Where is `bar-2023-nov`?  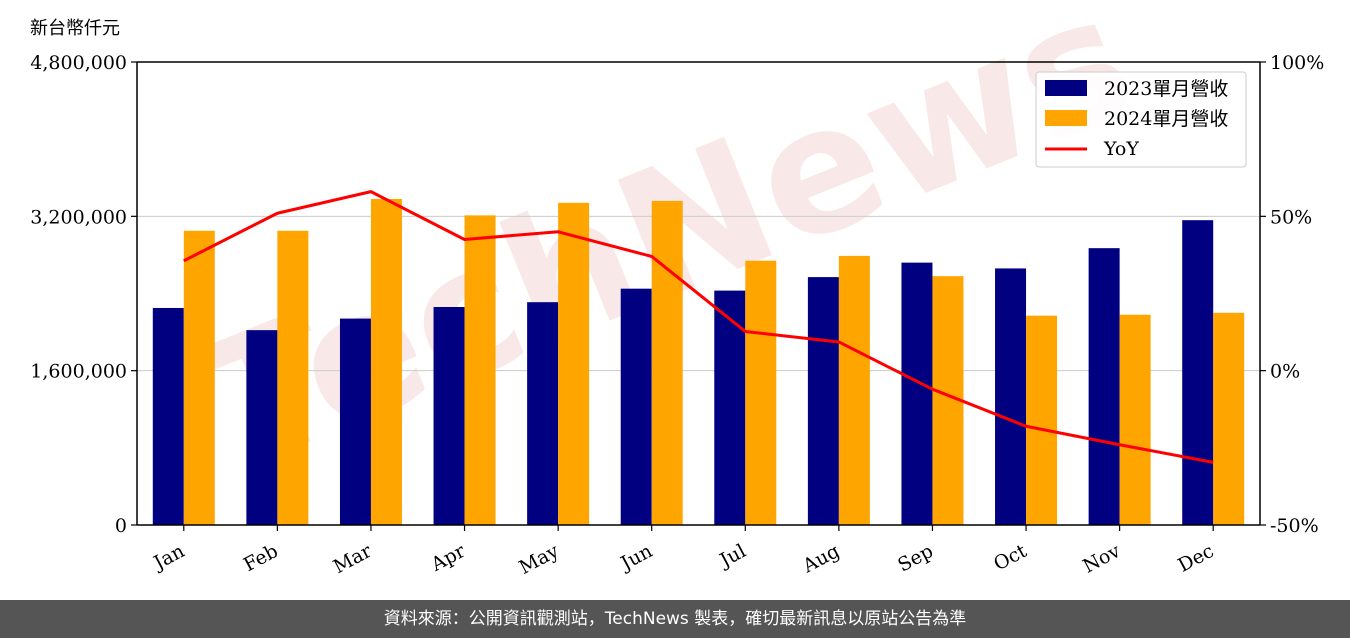 bar-2023-nov is located at coordinates (1104, 386).